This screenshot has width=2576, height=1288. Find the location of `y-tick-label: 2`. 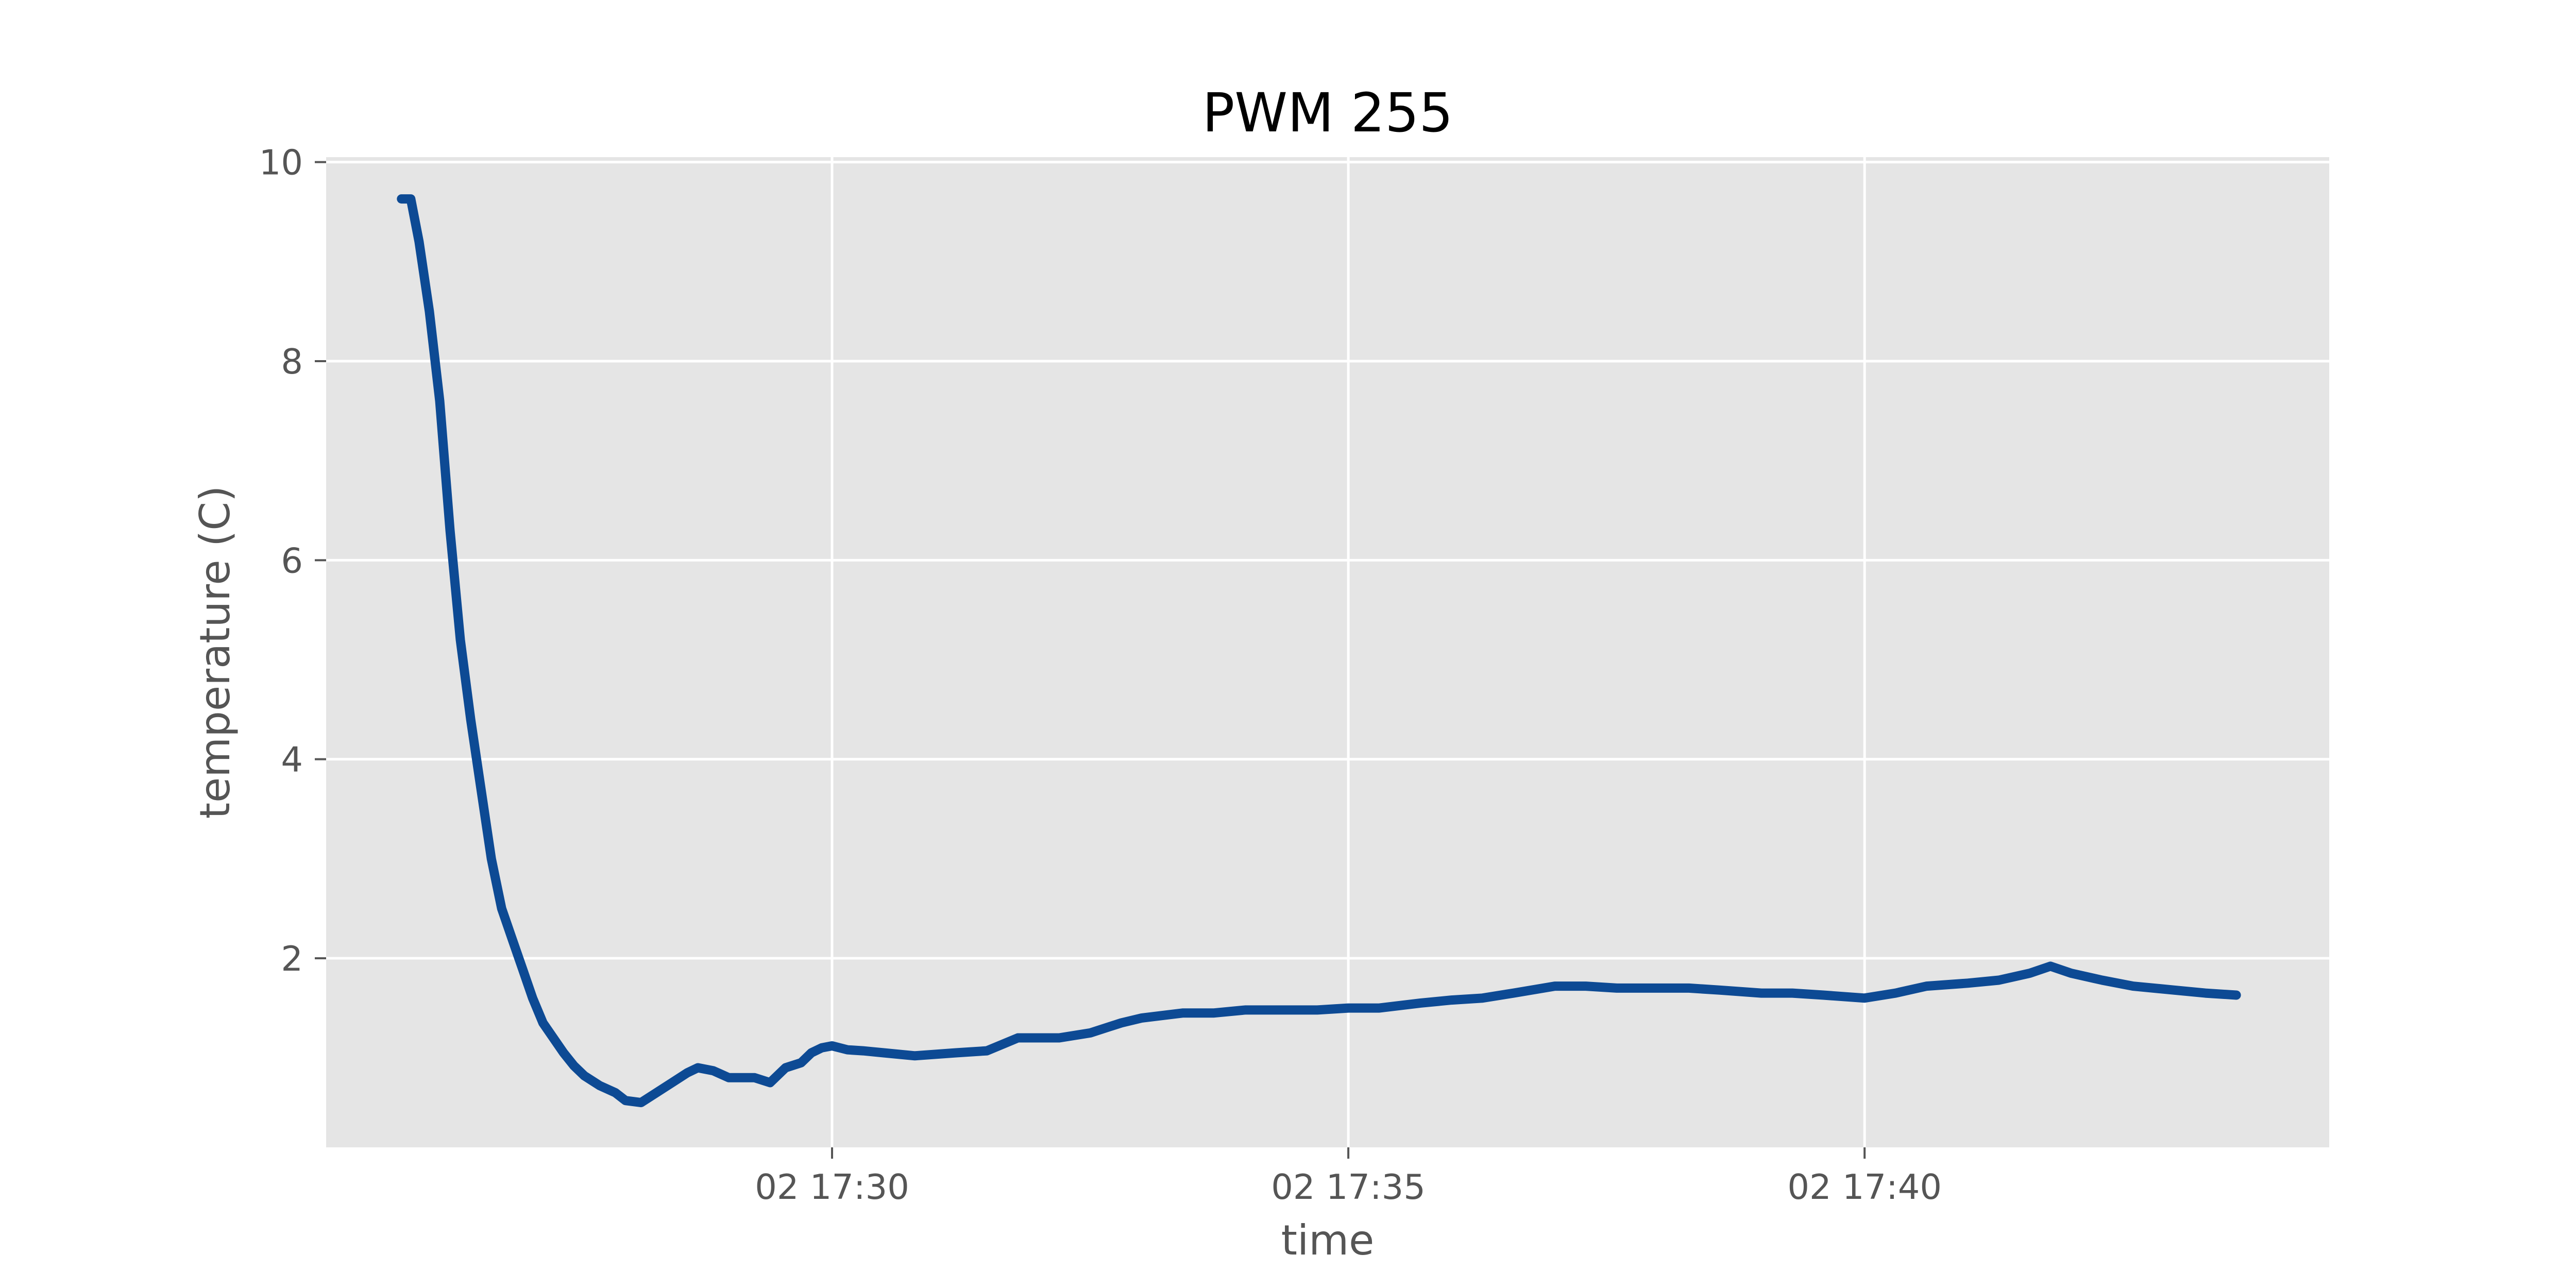

y-tick-label: 2 is located at coordinates (292, 959).